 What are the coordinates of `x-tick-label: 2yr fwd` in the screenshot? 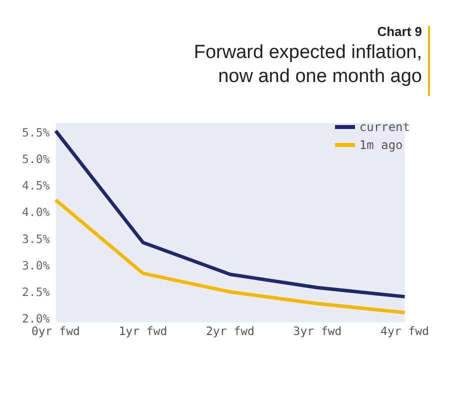 It's located at (230, 331).